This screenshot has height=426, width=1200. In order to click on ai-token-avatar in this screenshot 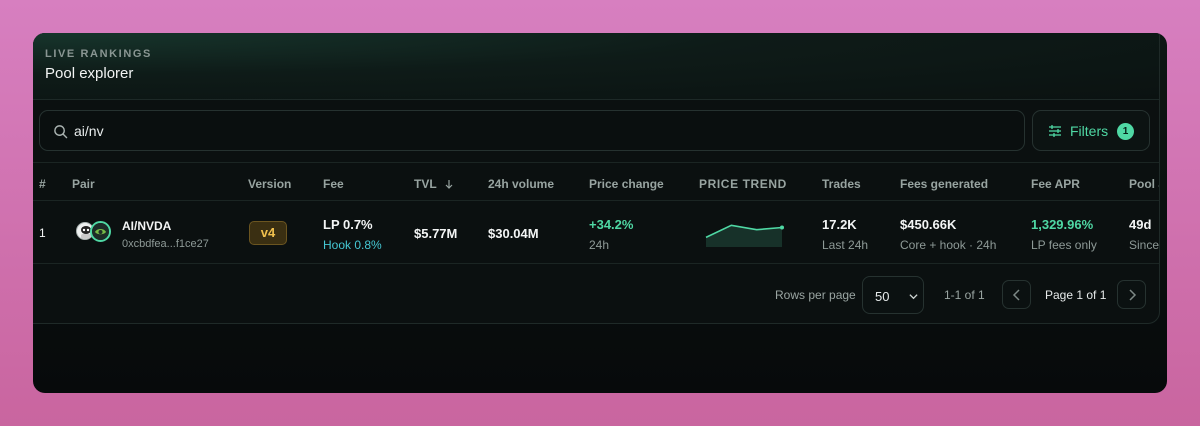, I will do `click(85, 231)`.